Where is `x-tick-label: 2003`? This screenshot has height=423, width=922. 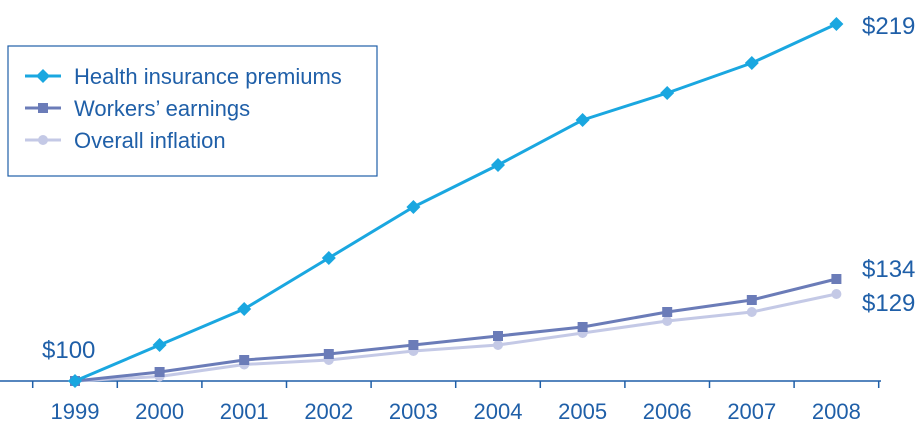 x-tick-label: 2003 is located at coordinates (413, 411).